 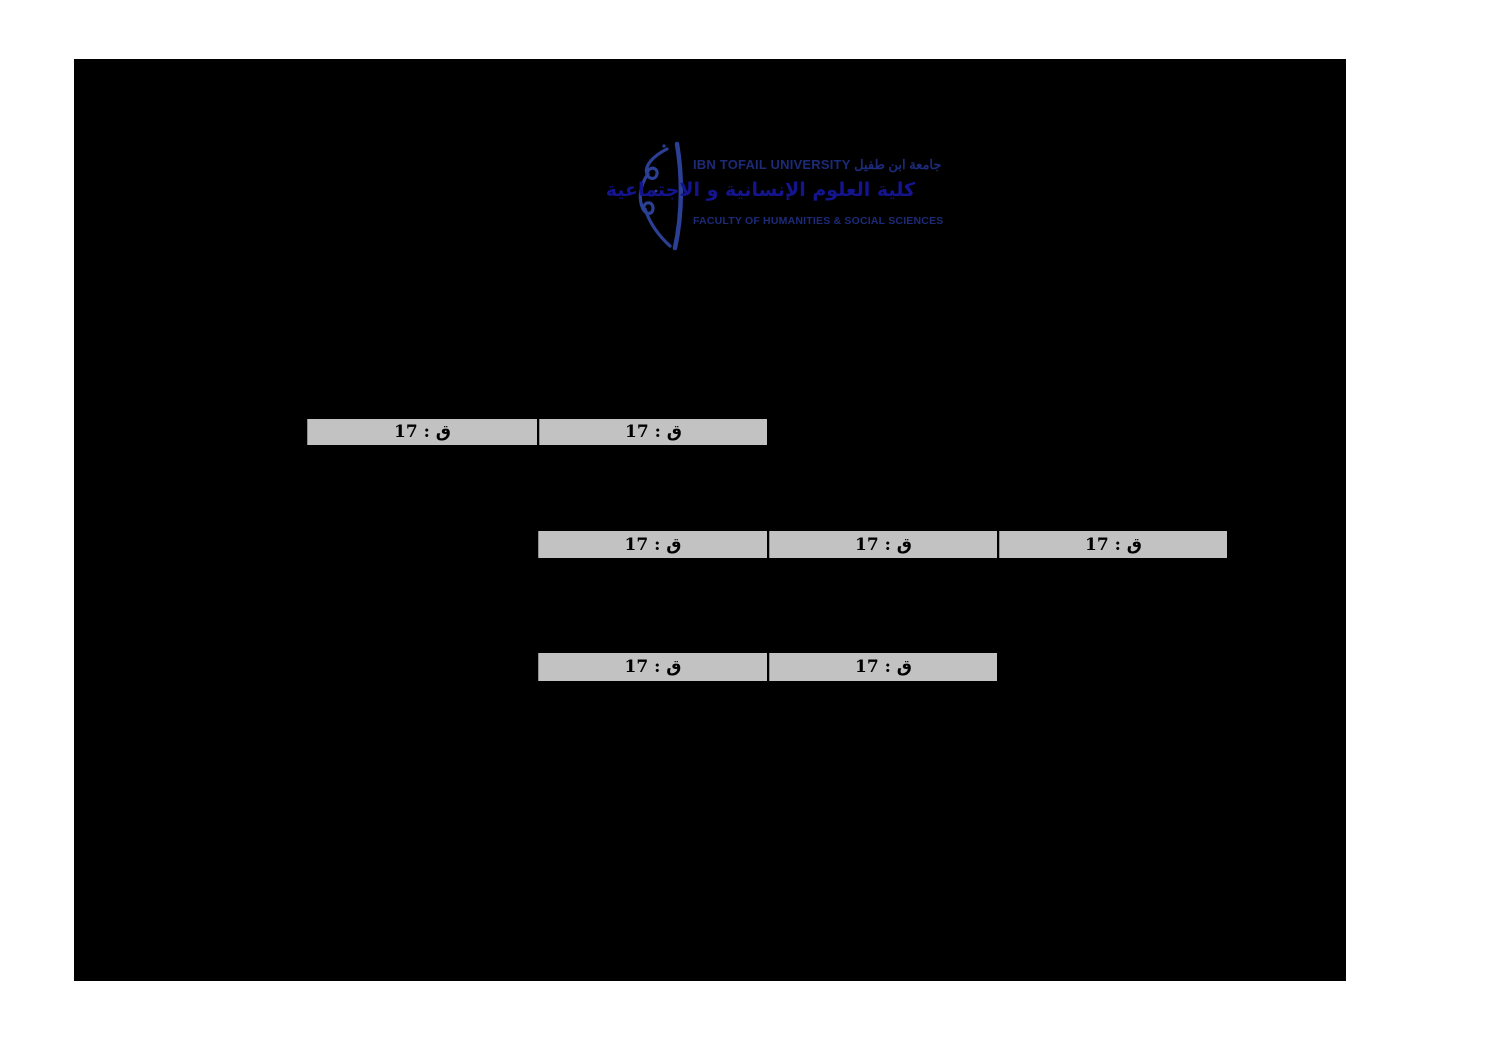 I want to click on ibn-tofail-calligraphy-icon, so click(x=661, y=196).